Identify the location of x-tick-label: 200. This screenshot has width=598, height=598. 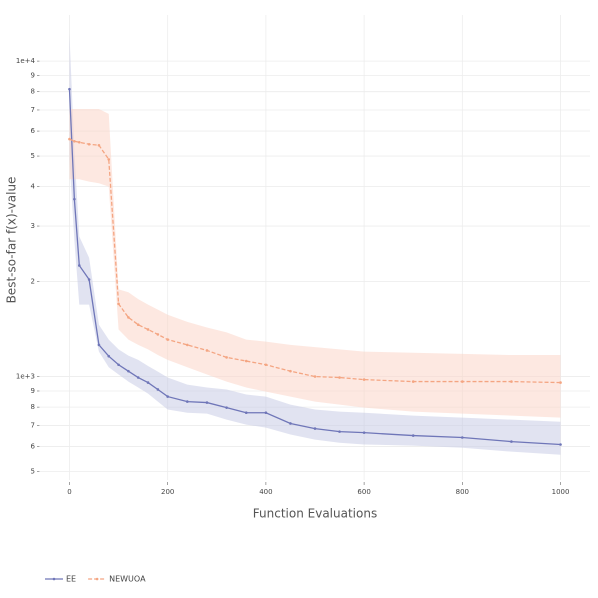
(167, 492).